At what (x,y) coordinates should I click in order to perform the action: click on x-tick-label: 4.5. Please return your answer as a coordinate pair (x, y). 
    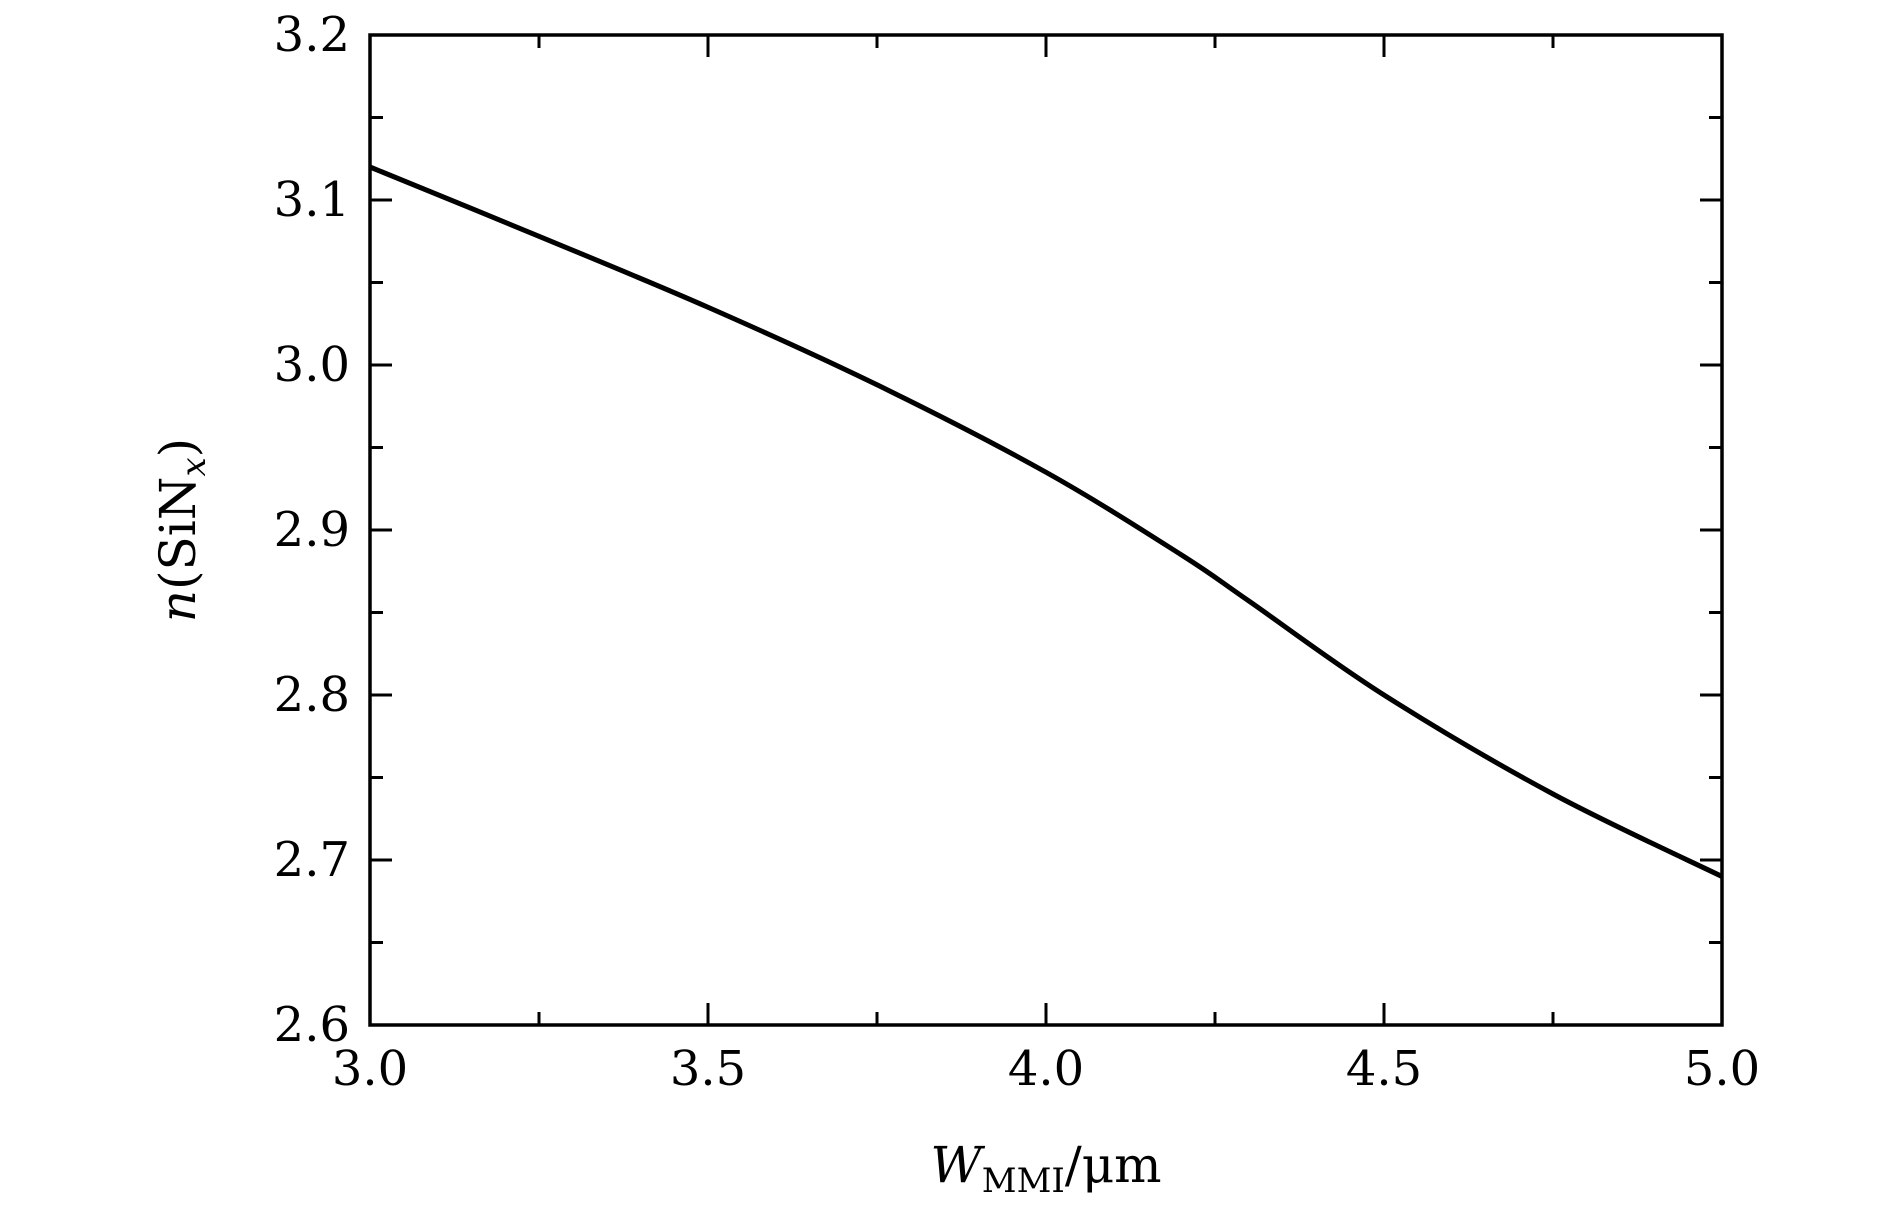
    Looking at the image, I should click on (1384, 1069).